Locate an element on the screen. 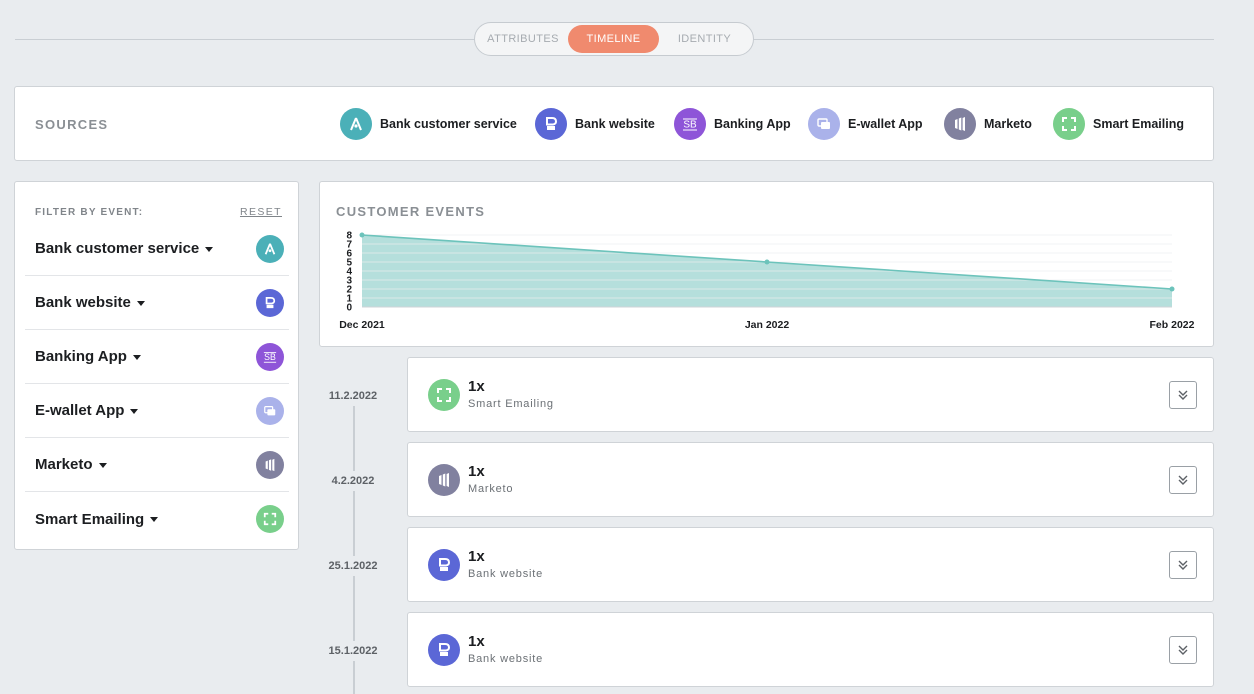 The image size is (1254, 694). chart-y-tick-label: 4 is located at coordinates (349, 272).